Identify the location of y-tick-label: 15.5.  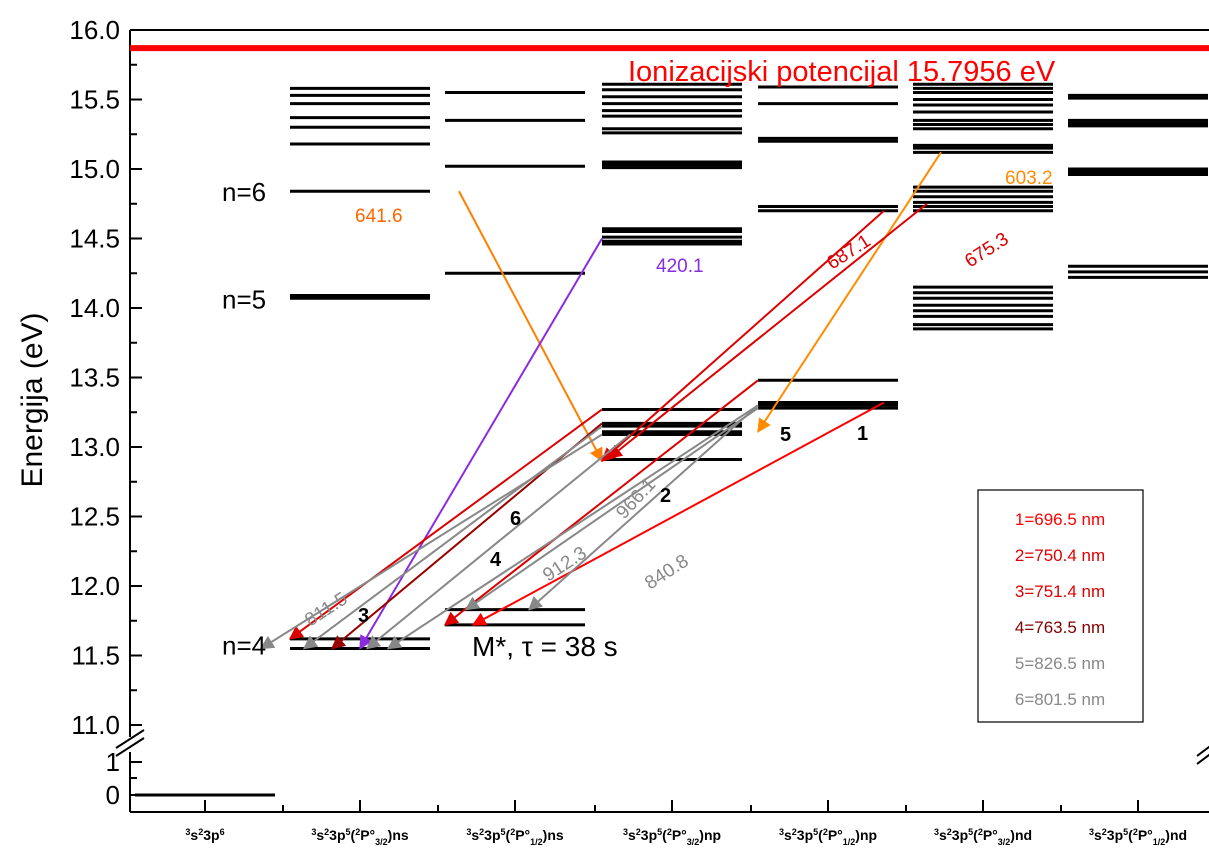
(94, 100).